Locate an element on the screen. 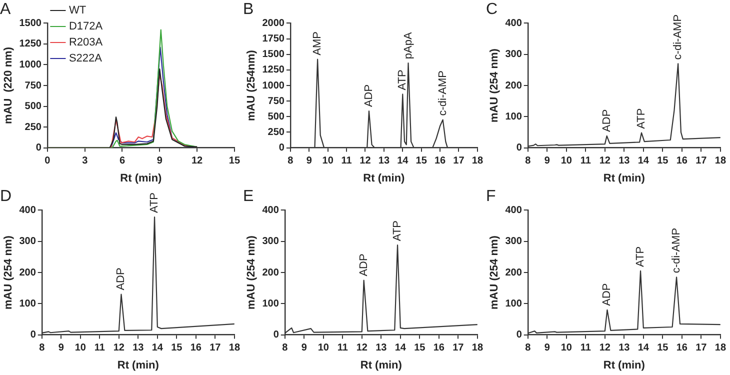  x-tick-label: 3 is located at coordinates (85, 161).